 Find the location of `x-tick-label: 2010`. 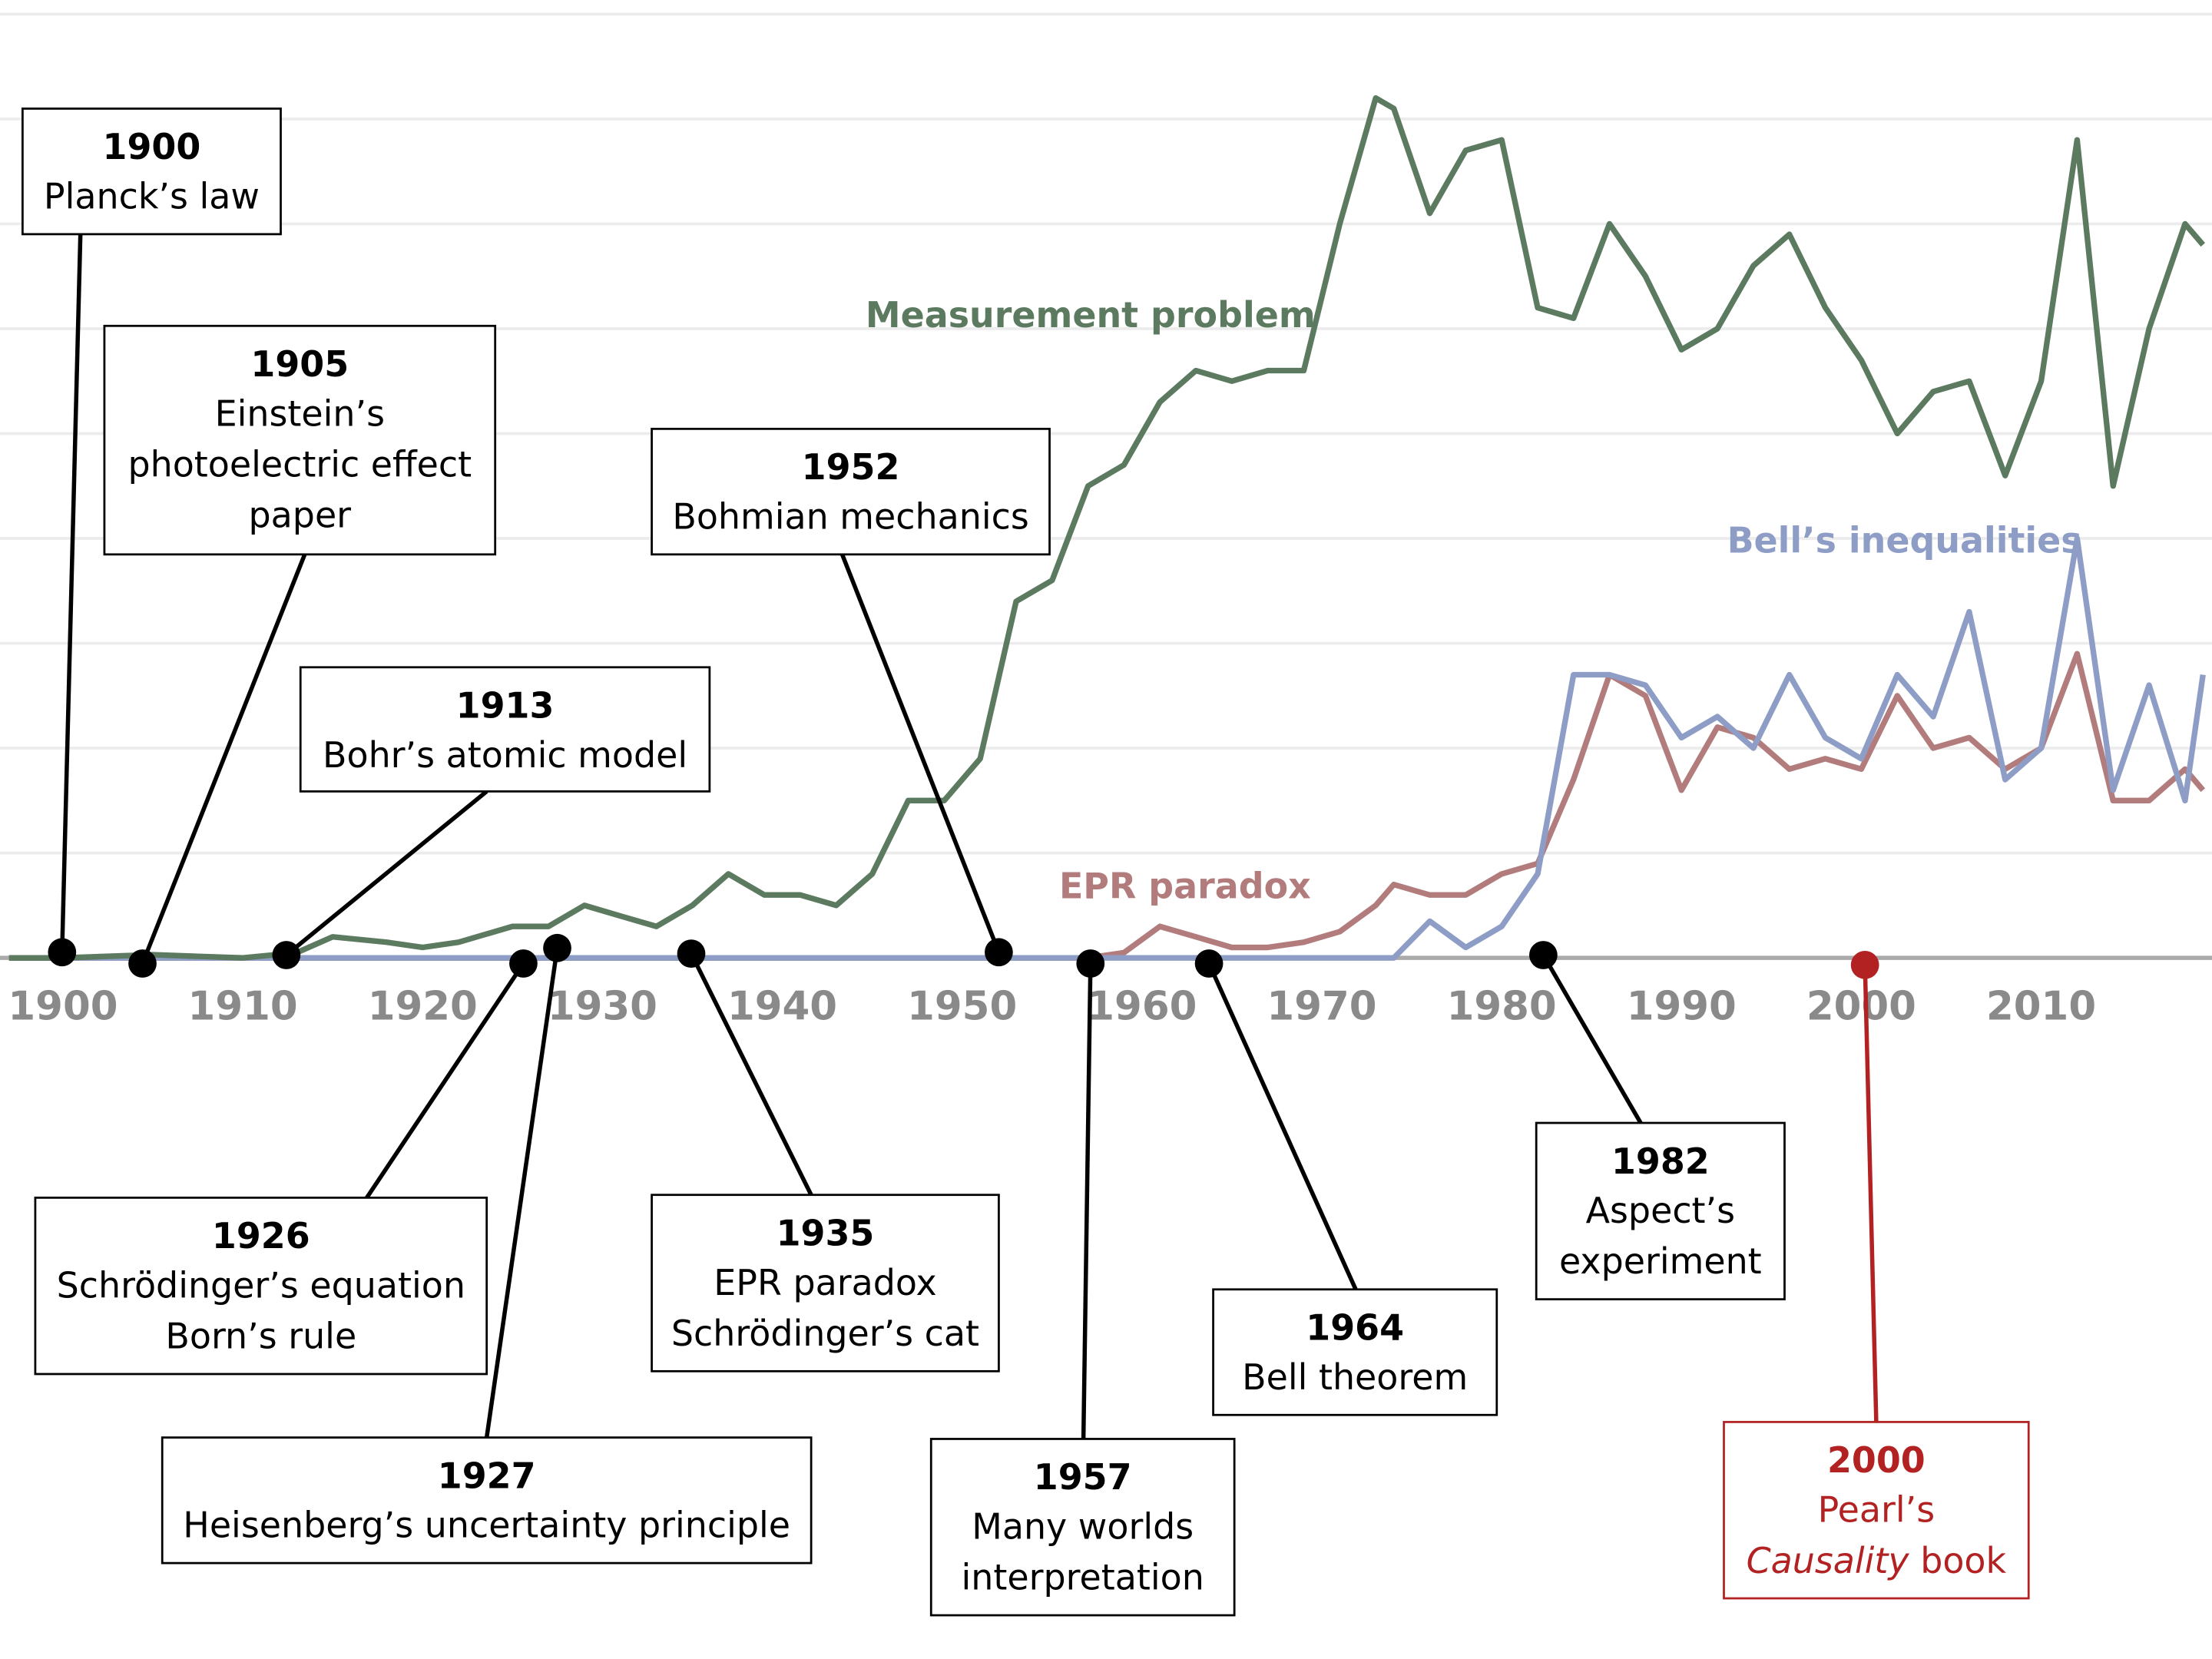

x-tick-label: 2010 is located at coordinates (2041, 1006).